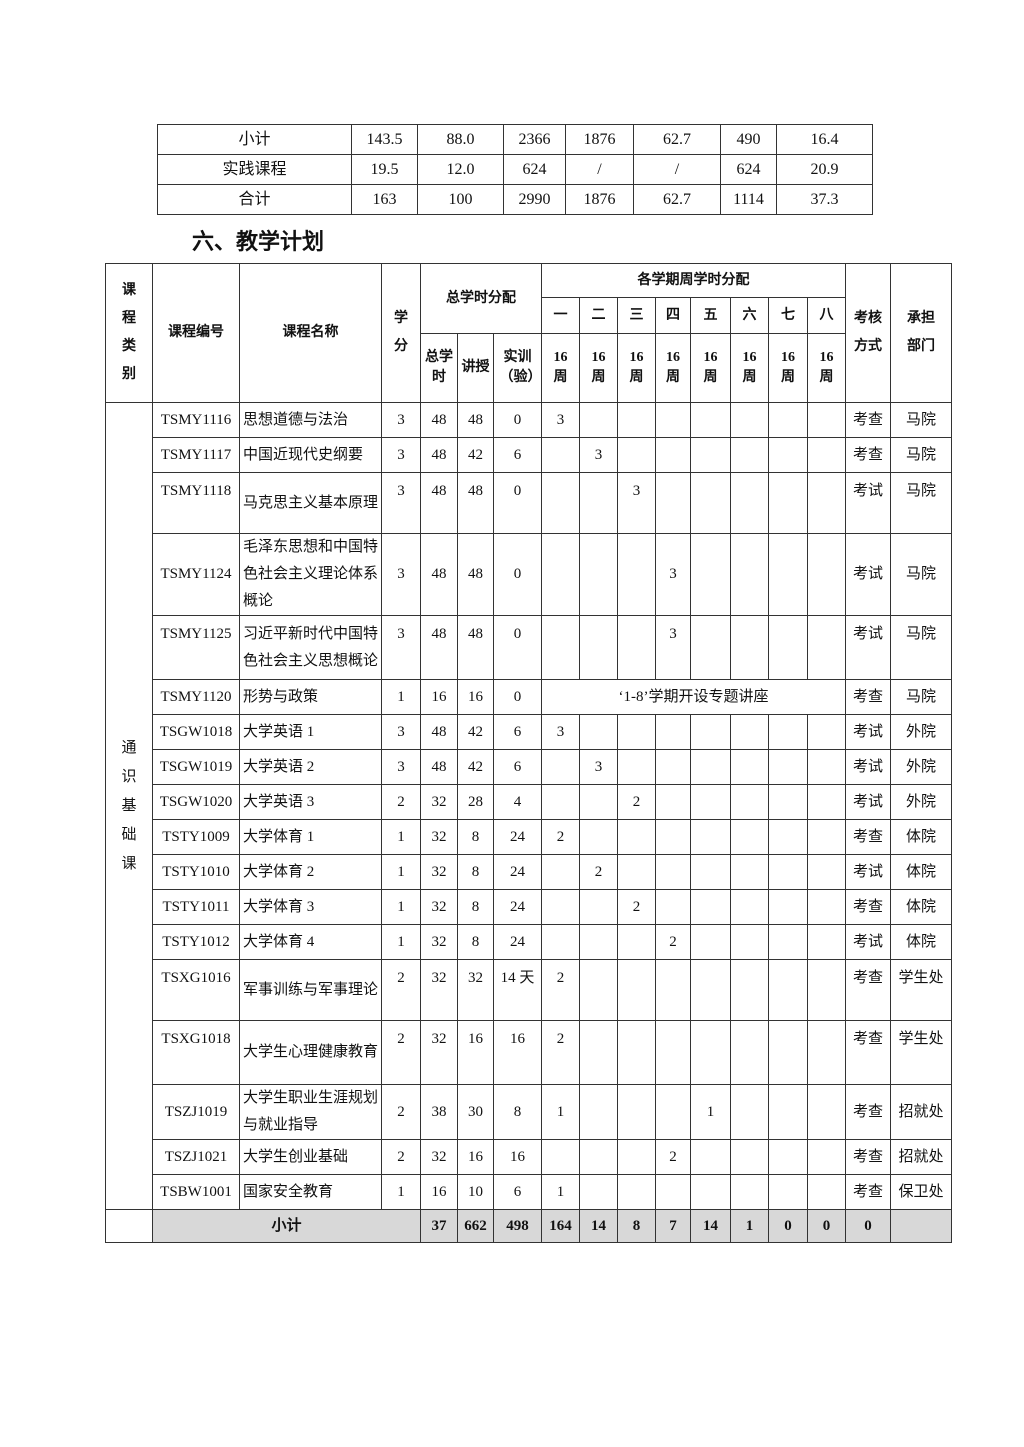  I want to click on course-row: TSGW1019 大学英语 2 3 48 42 6 3 考试 外院, so click(529, 767).